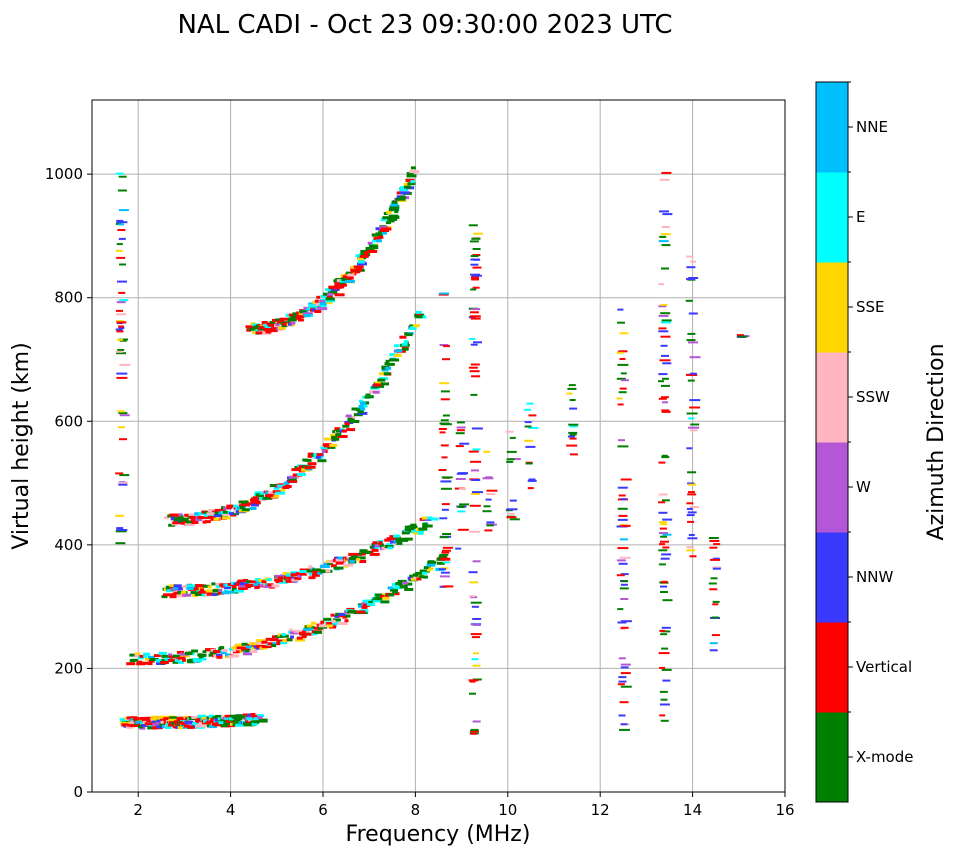 The height and width of the screenshot is (857, 958). What do you see at coordinates (832, 217) in the screenshot?
I see `colorbar-swatch-e` at bounding box center [832, 217].